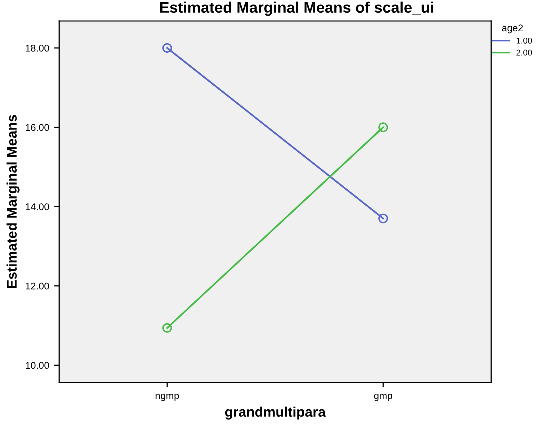  Describe the element at coordinates (38, 48) in the screenshot. I see `y-tick-label: 18.00` at that location.